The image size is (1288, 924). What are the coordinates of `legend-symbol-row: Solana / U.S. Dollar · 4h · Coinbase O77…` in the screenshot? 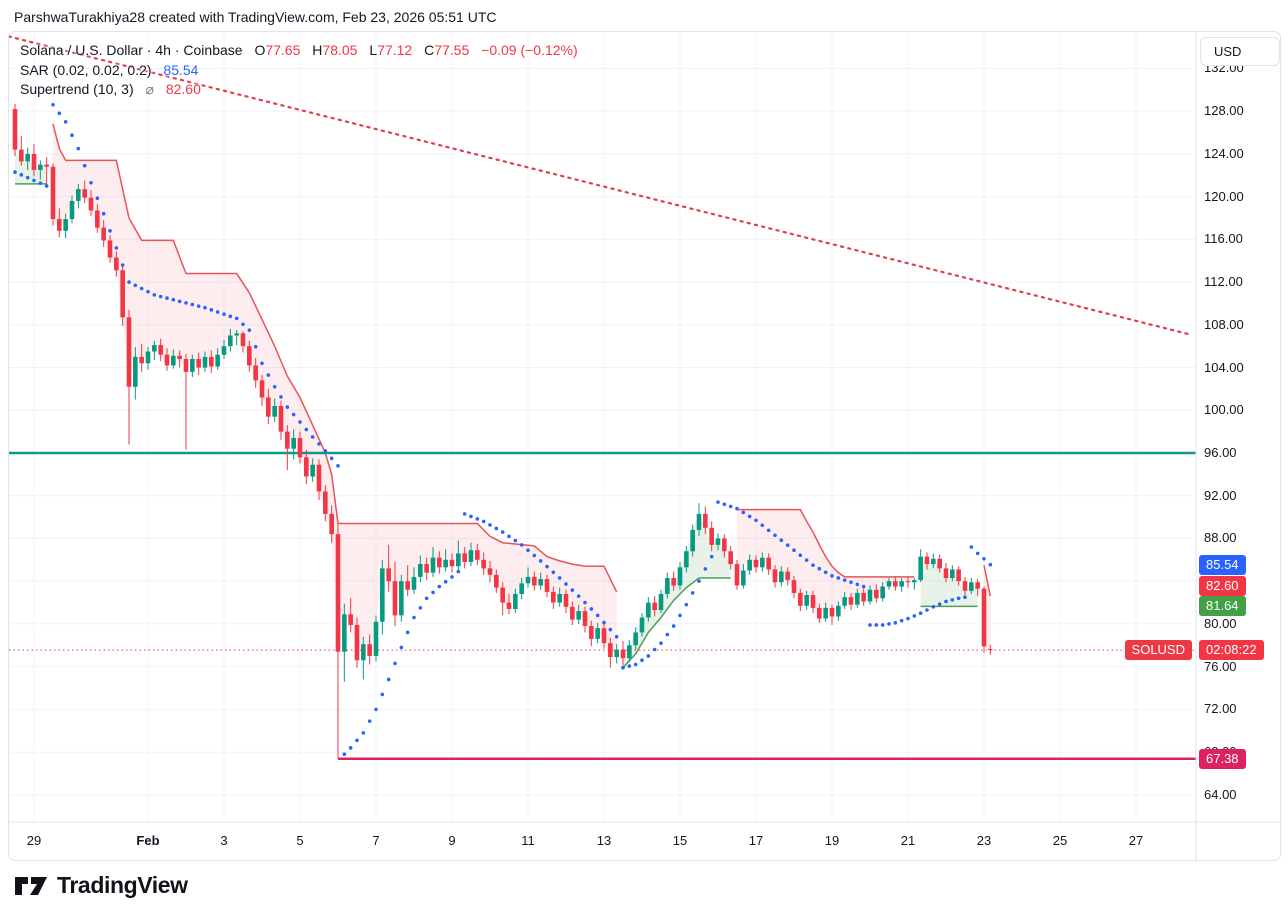 It's located at (299, 51).